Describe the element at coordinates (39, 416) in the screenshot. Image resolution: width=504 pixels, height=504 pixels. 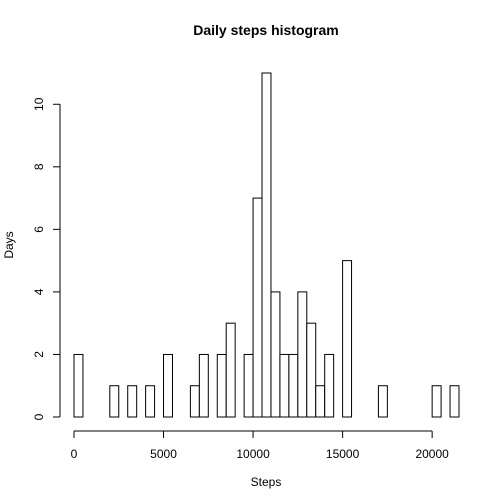
I see `y-tick-label: 0` at that location.